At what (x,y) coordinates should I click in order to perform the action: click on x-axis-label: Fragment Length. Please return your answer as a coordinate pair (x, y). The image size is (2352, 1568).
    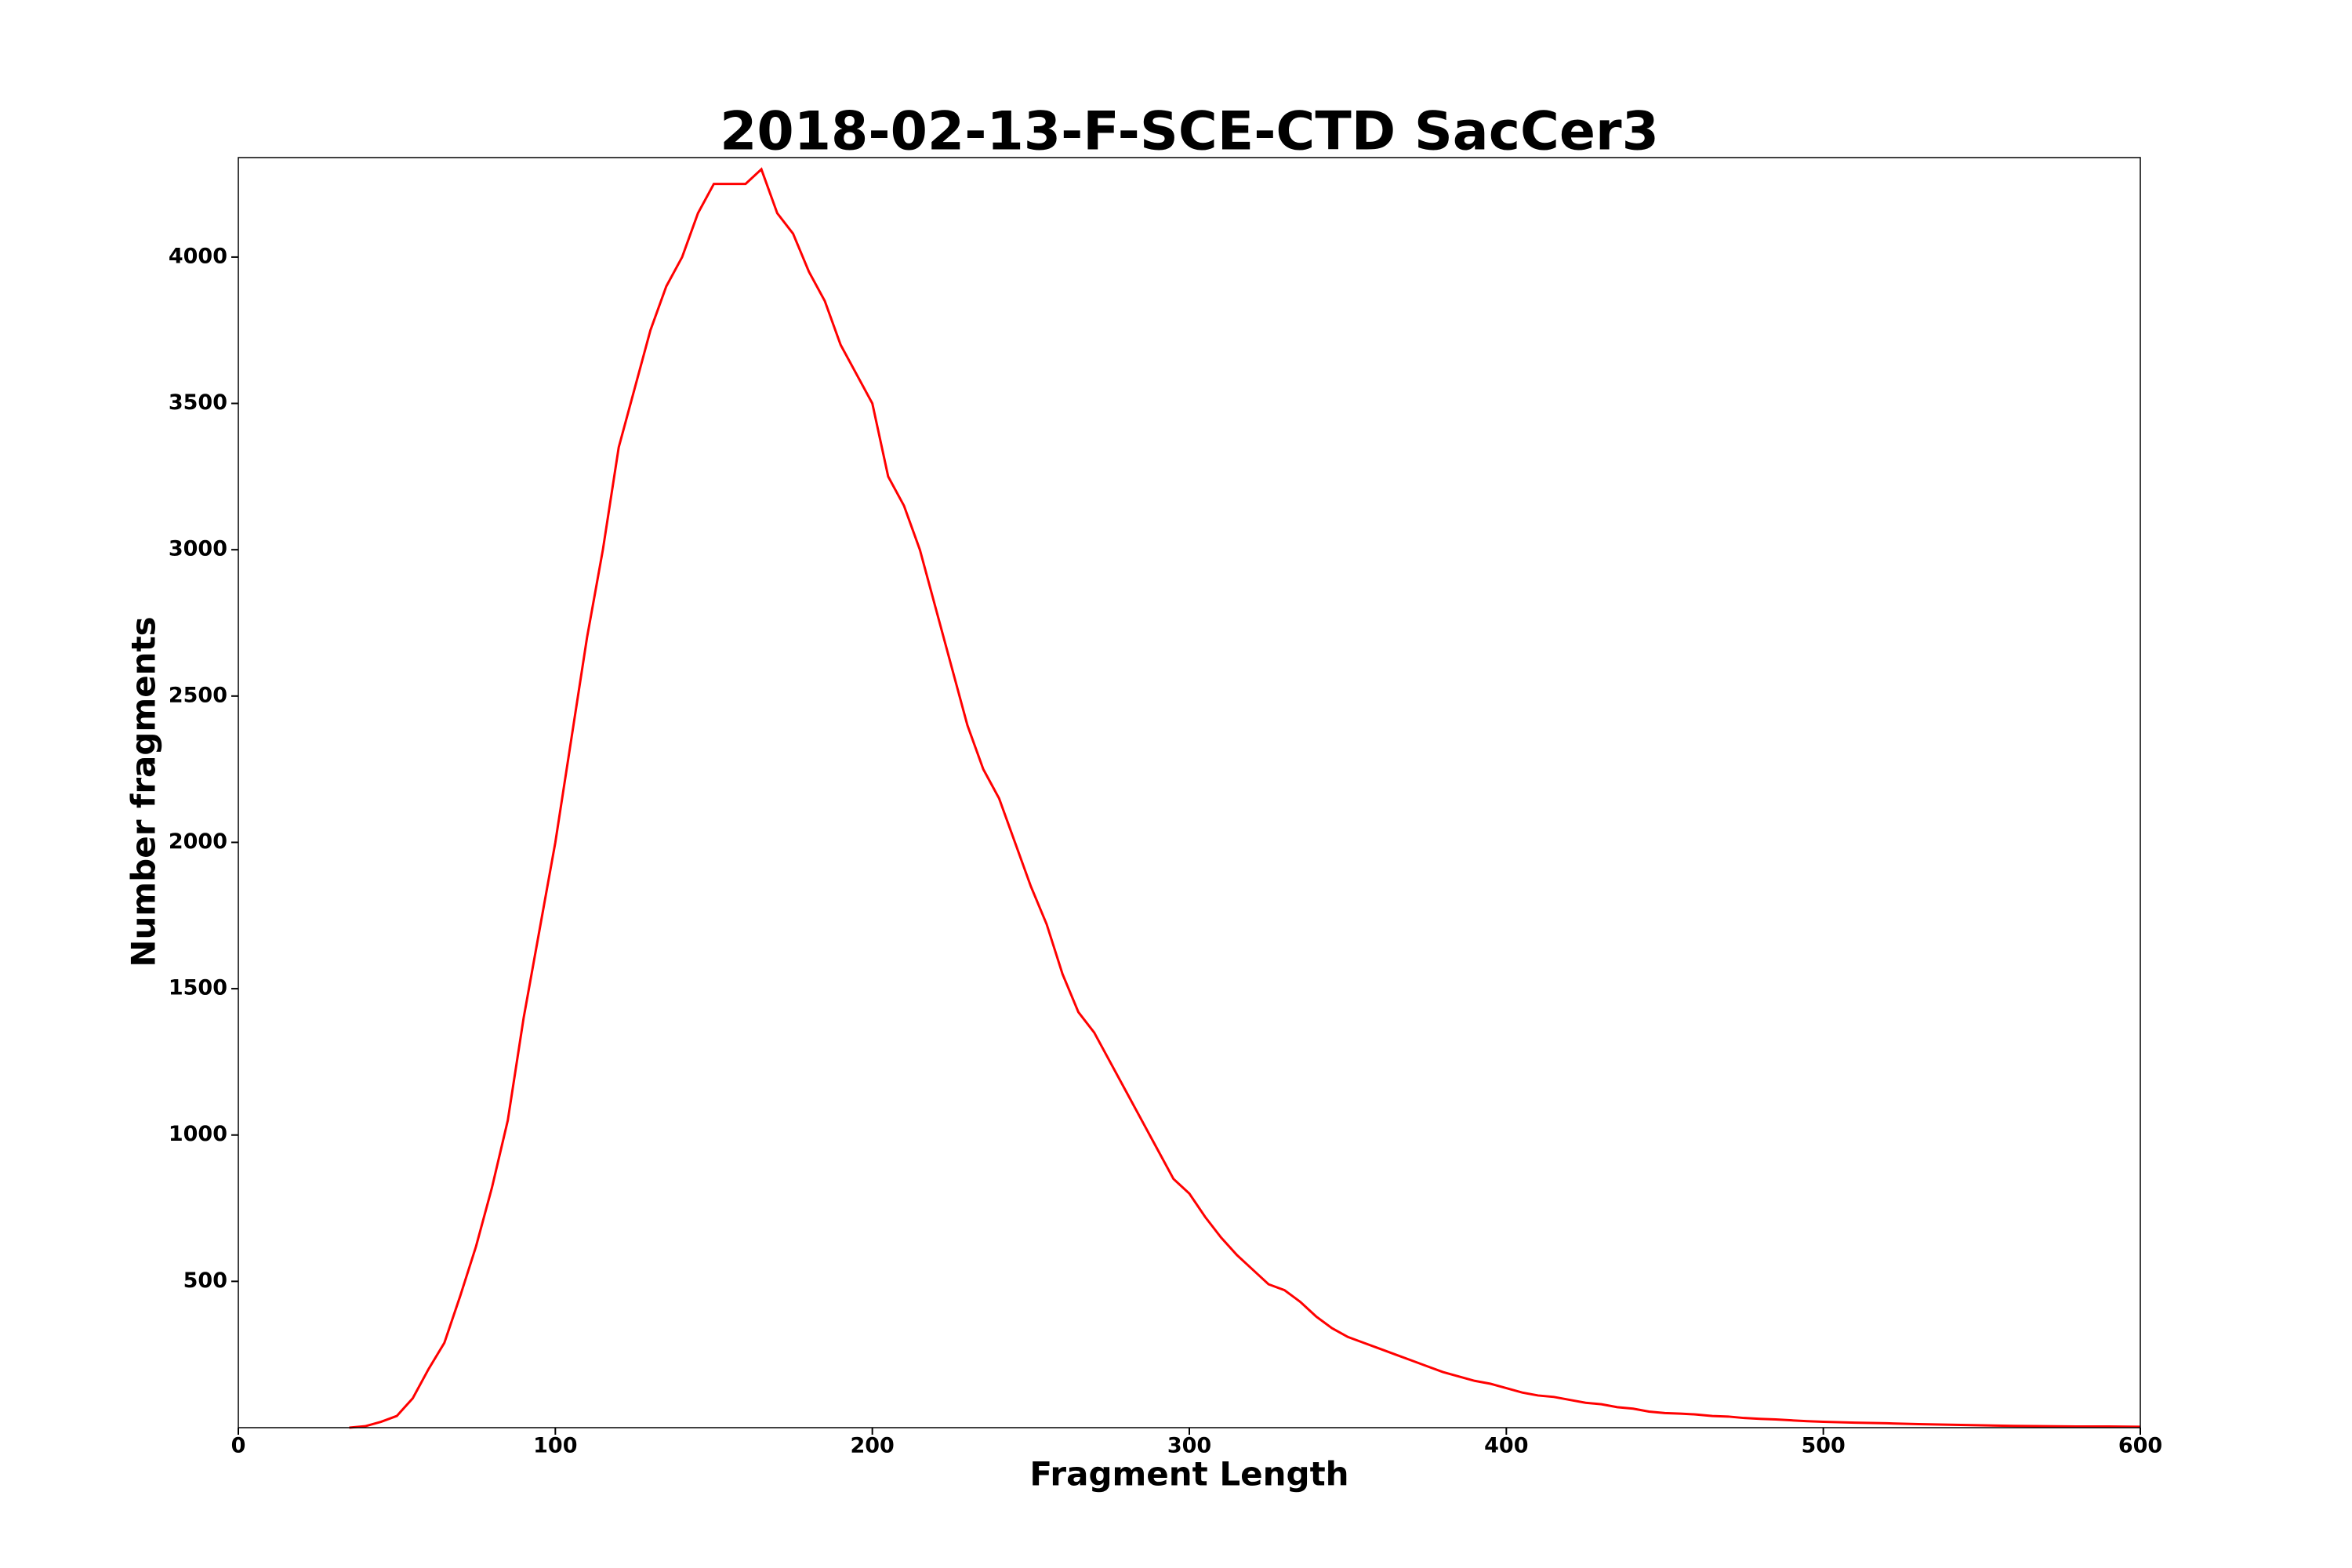
    Looking at the image, I should click on (1188, 1474).